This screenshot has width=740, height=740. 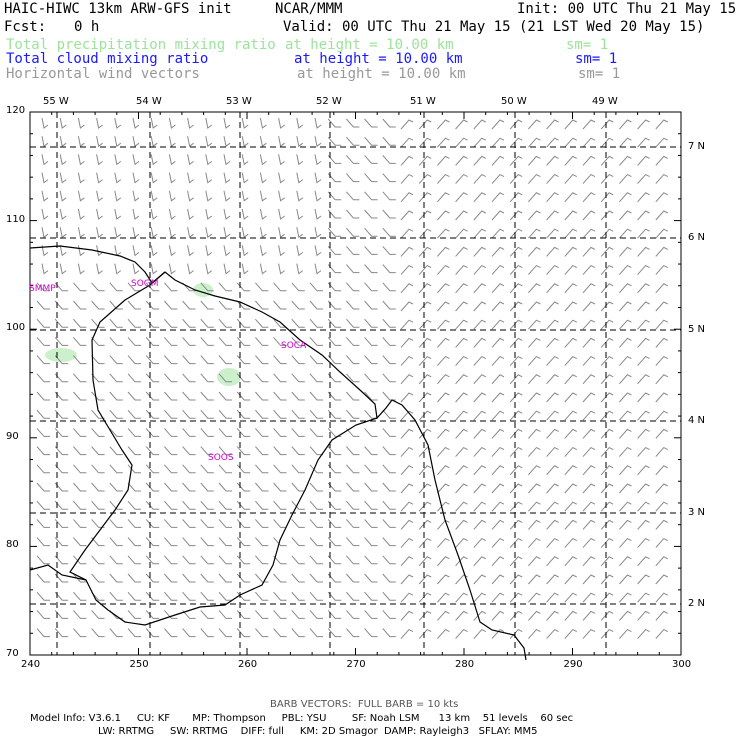 I want to click on field-wind-name: Horizontal wind vectors, so click(x=103, y=74).